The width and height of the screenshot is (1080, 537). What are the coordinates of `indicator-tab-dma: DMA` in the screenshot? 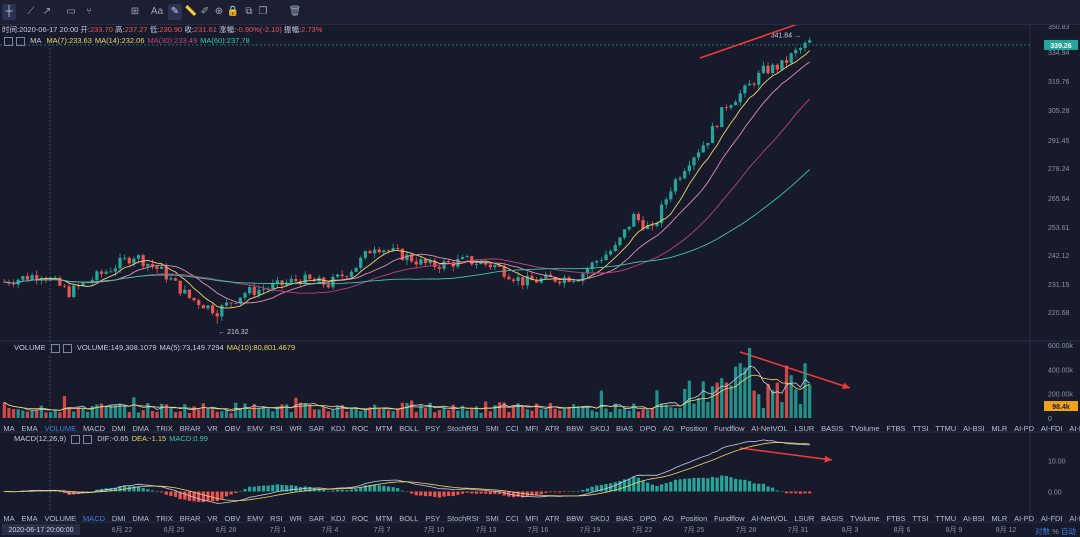 It's located at (141, 518).